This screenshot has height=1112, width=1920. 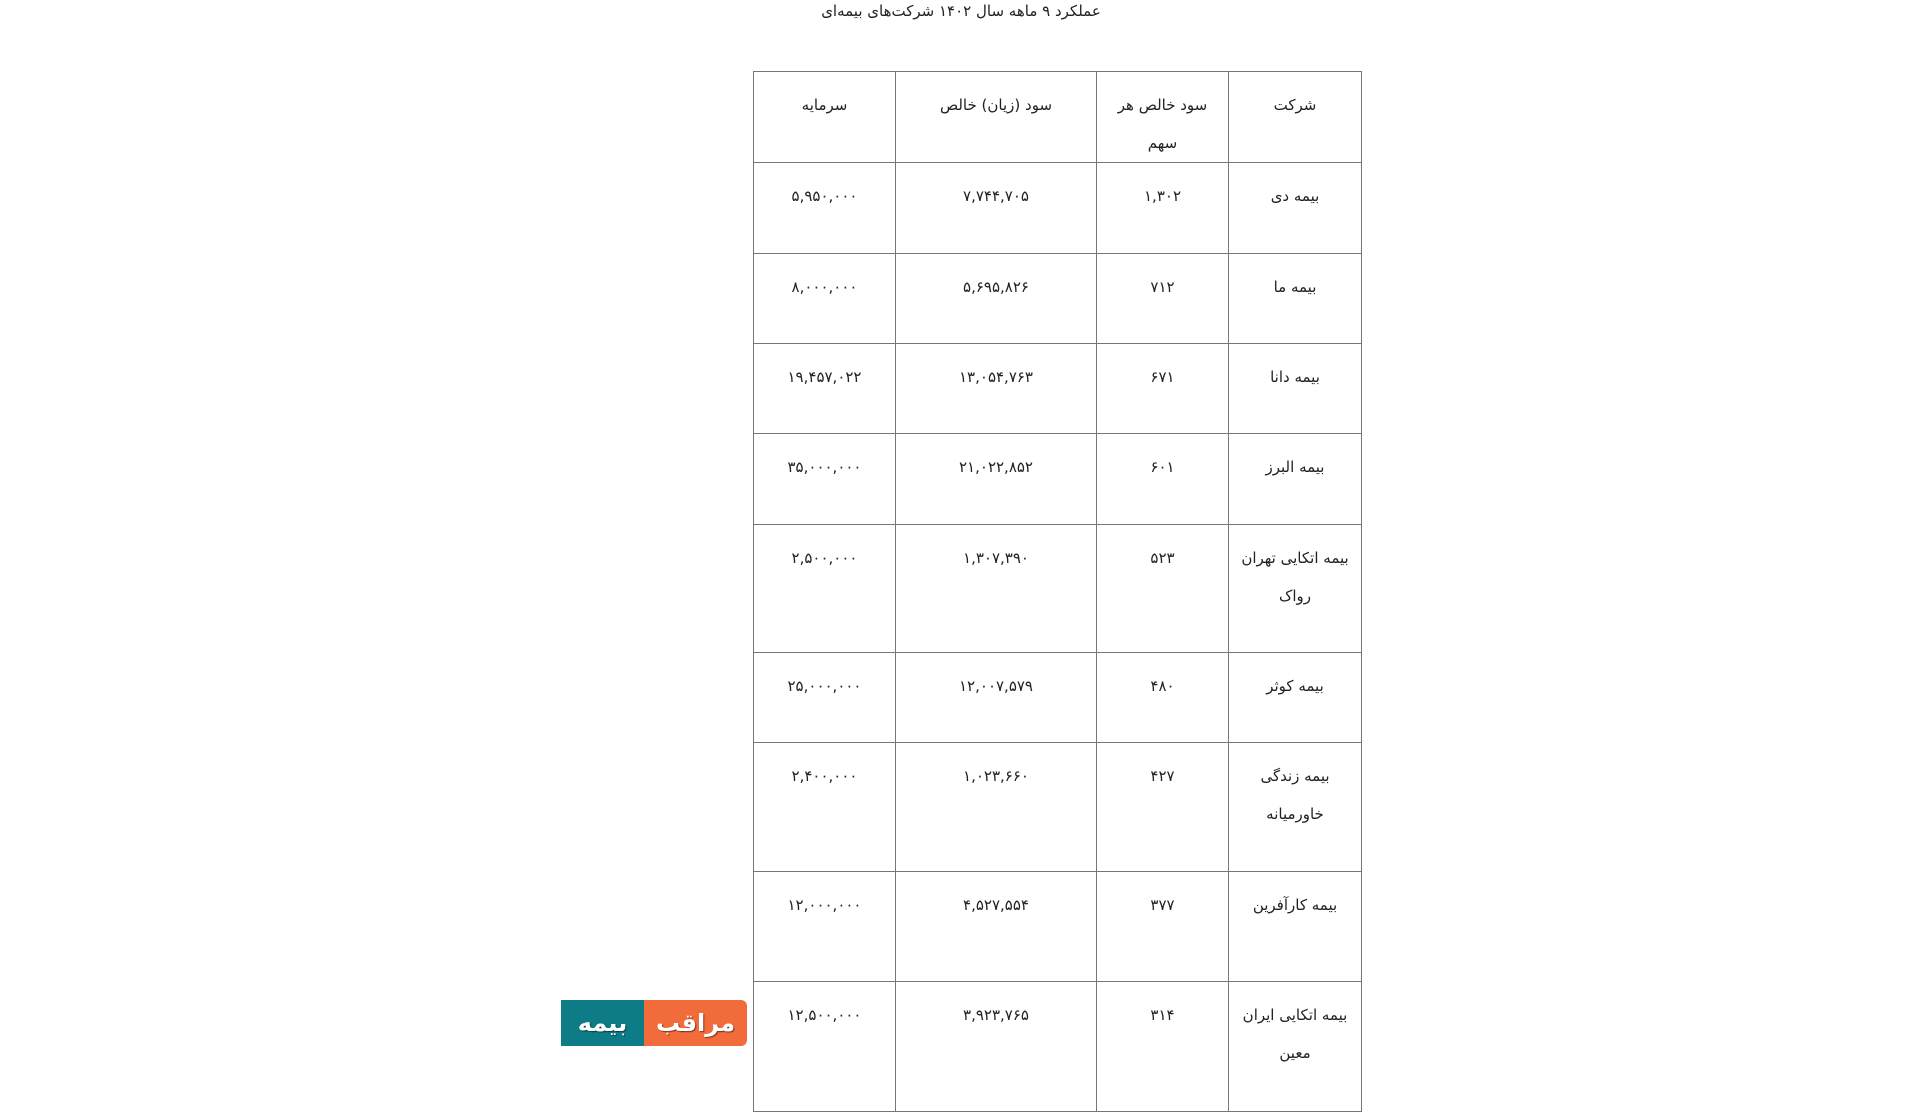 What do you see at coordinates (824, 686) in the screenshot?
I see `cell-text: ۲۵,۰۰۰,۰۰۰` at bounding box center [824, 686].